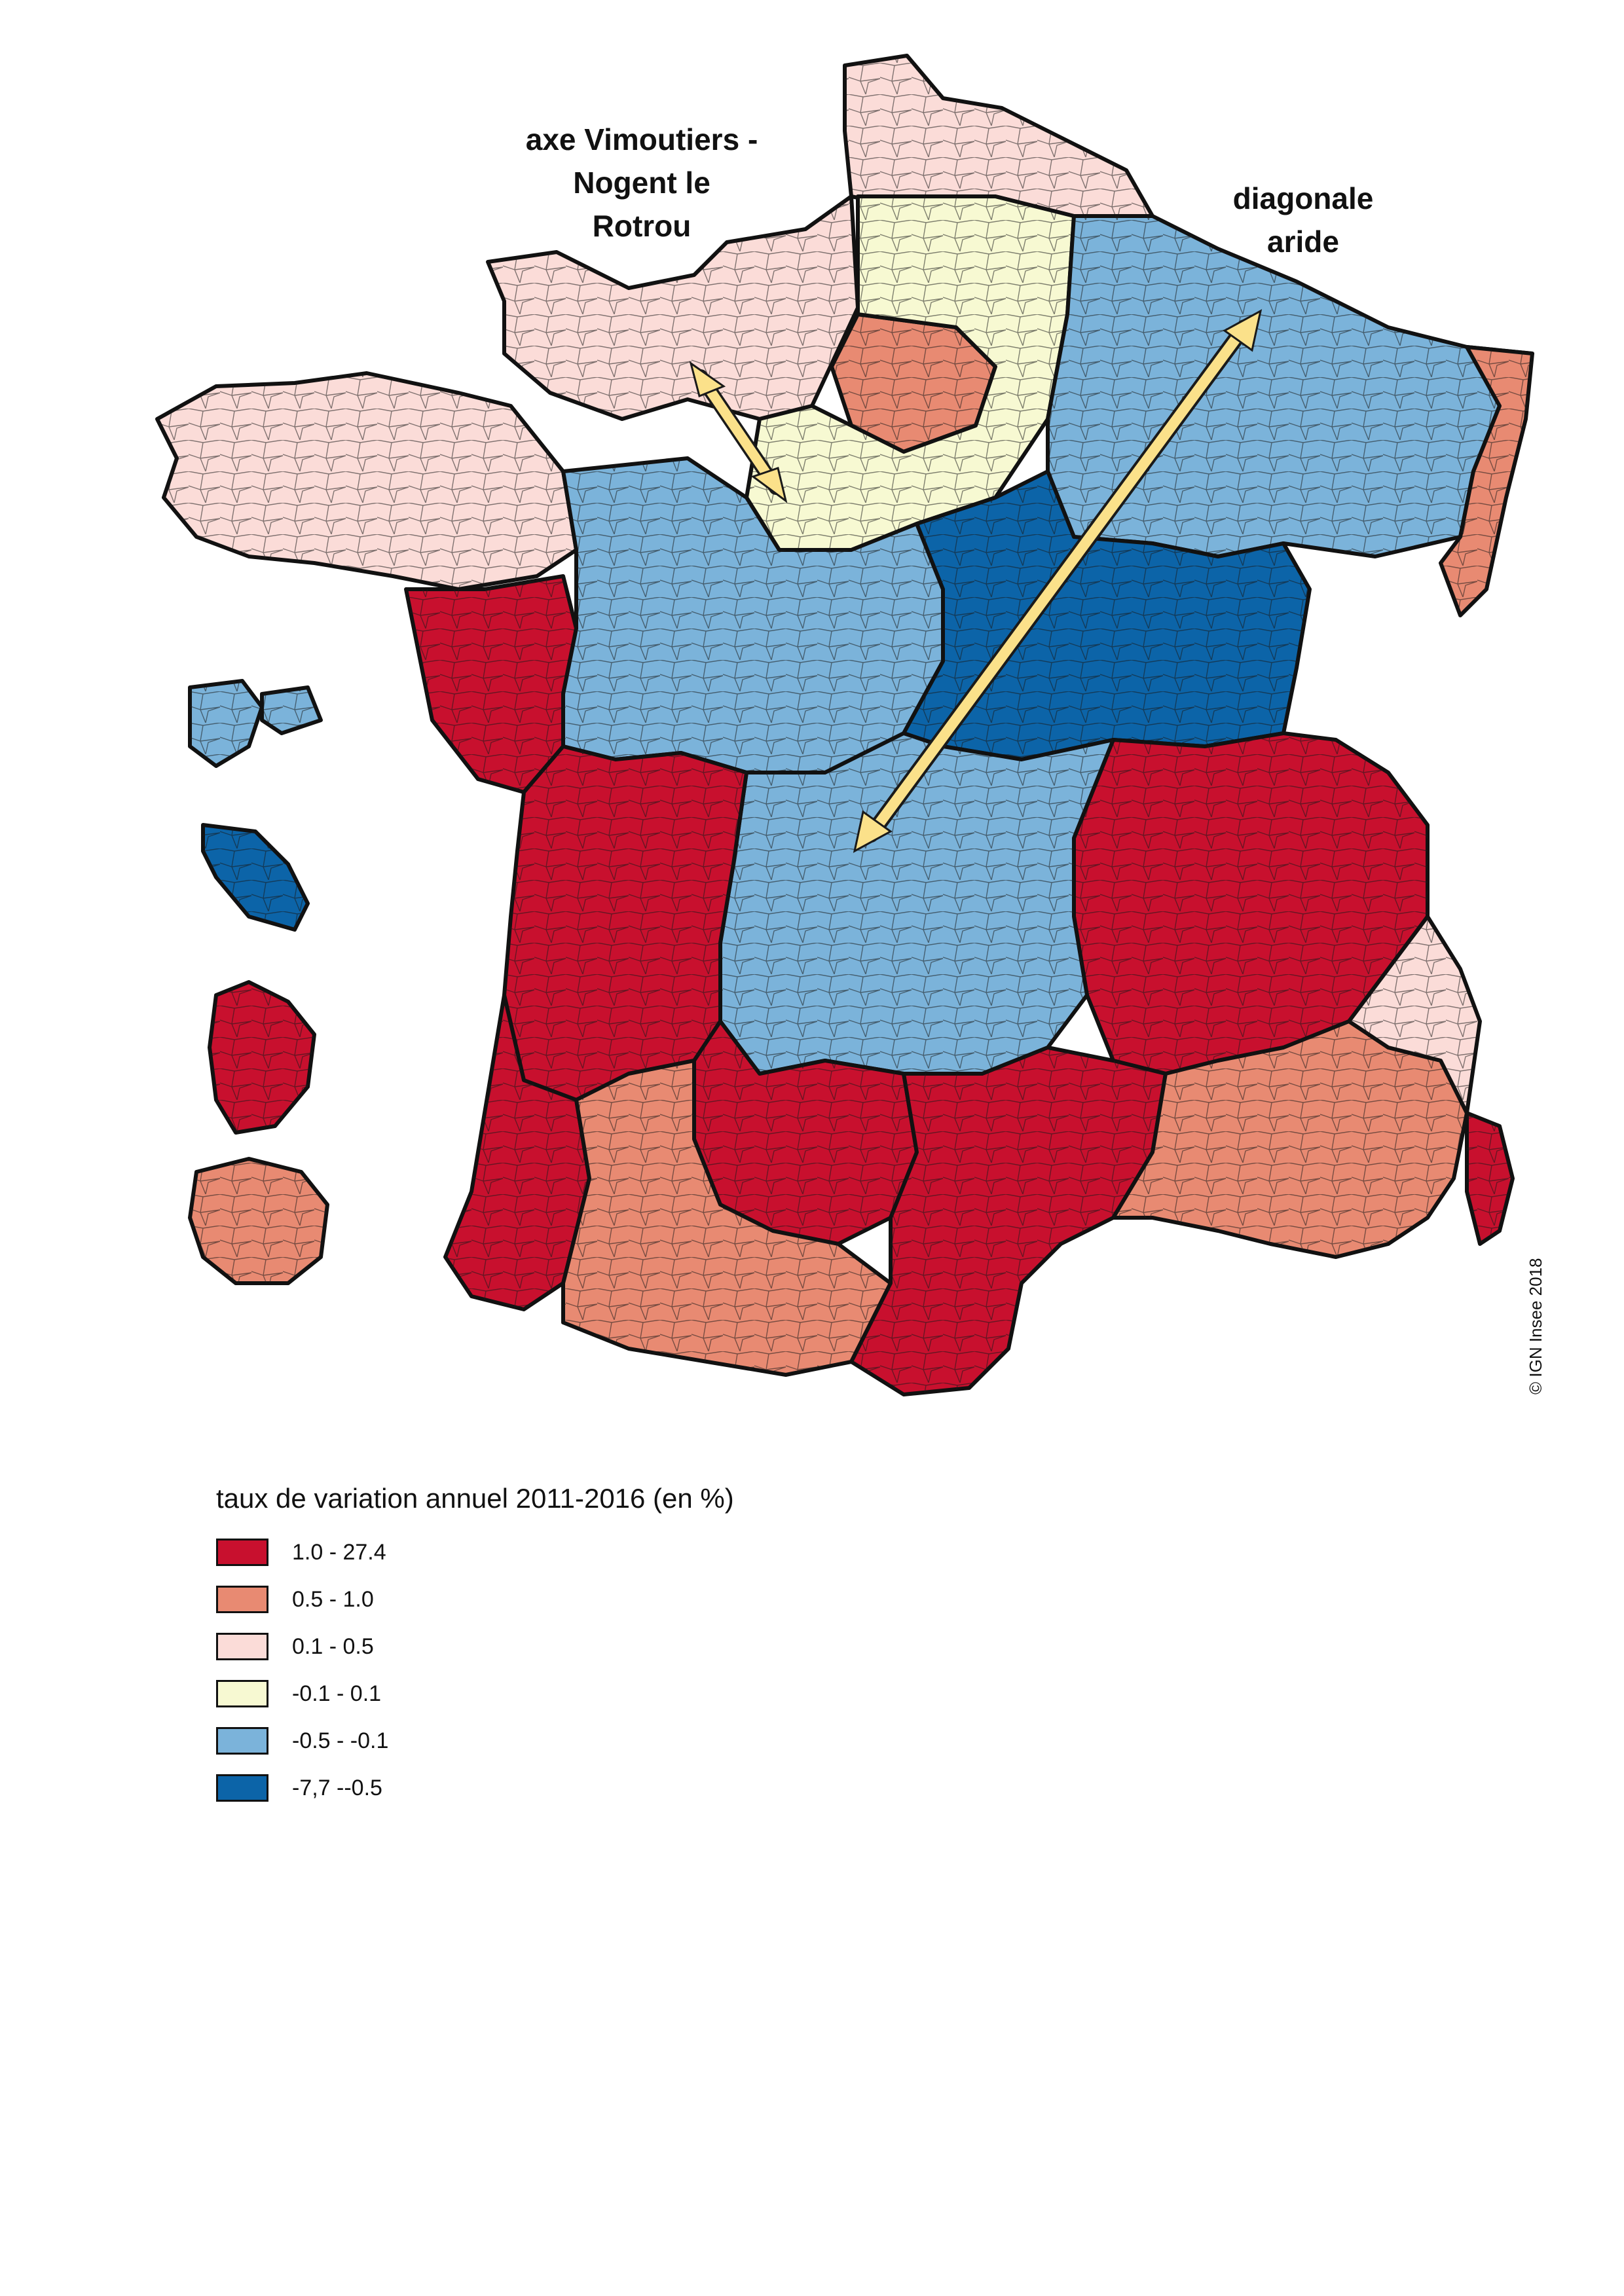 The width and height of the screenshot is (1624, 2296). Describe the element at coordinates (753, 615) in the screenshot. I see `region-centre` at that location.